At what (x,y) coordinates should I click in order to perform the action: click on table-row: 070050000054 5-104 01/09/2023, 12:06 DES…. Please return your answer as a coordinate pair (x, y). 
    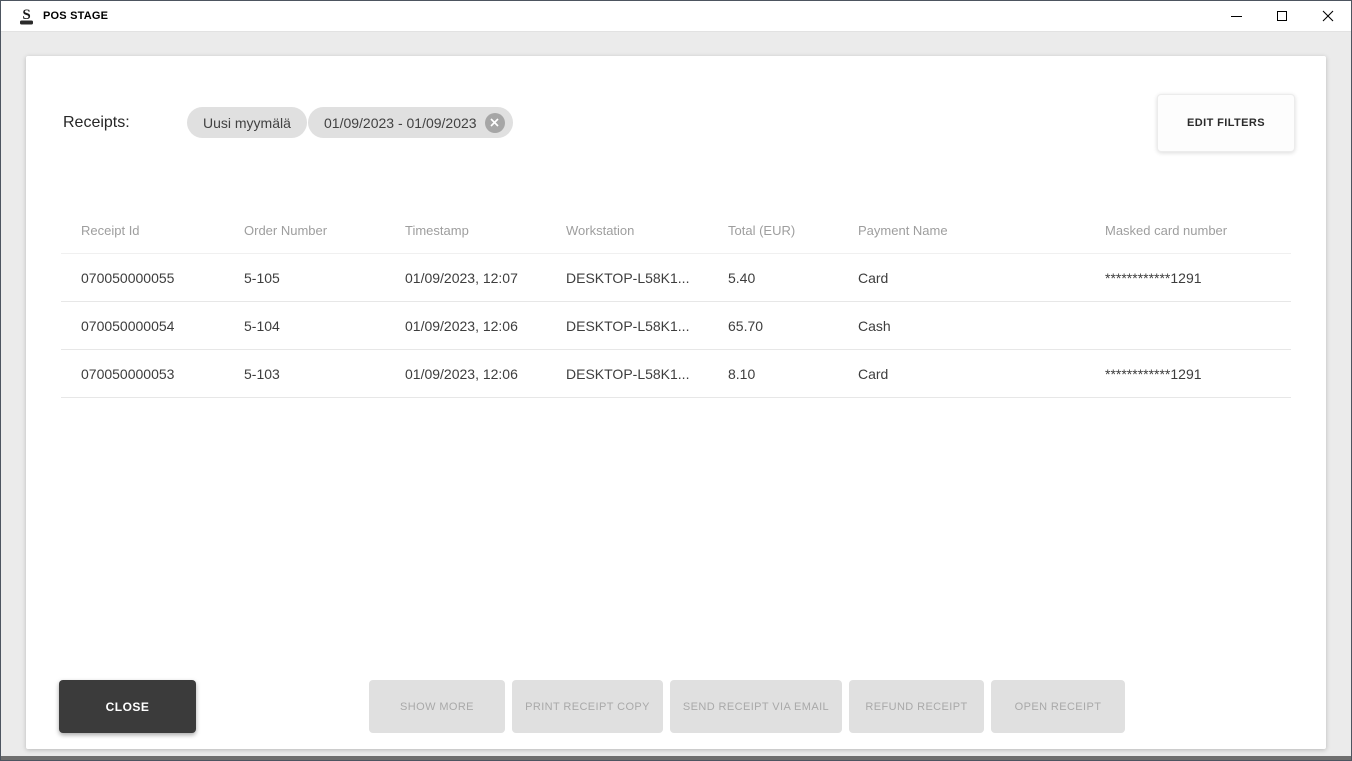
    Looking at the image, I should click on (676, 326).